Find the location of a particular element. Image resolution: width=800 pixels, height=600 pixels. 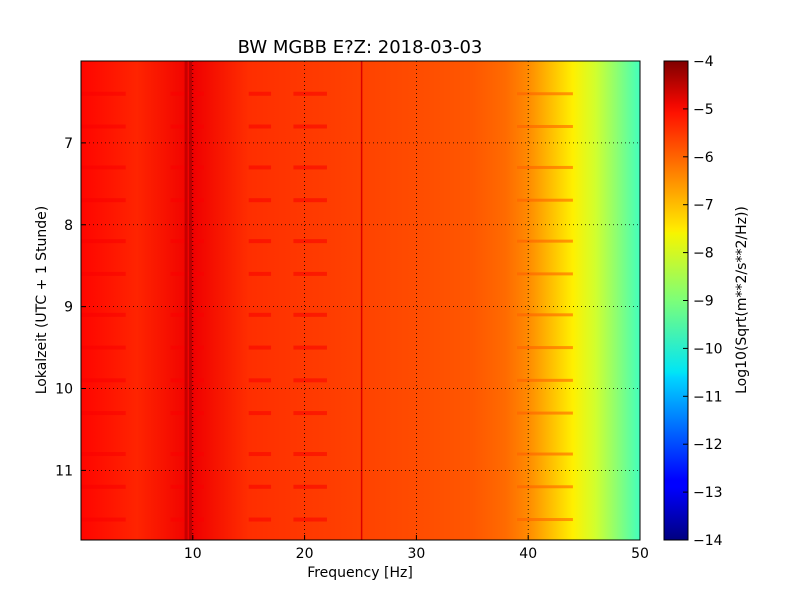

x-tick-label: 40 is located at coordinates (528, 554).